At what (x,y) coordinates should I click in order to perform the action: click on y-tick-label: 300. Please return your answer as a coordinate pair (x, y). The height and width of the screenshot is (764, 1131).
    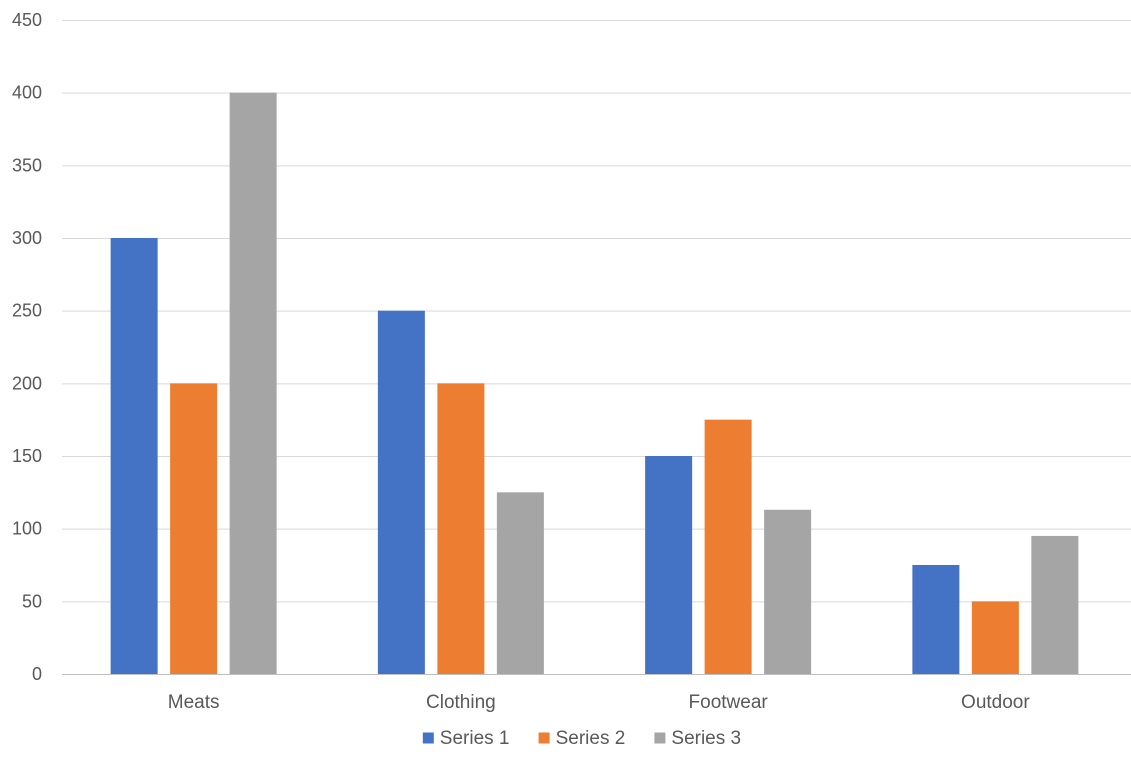
    Looking at the image, I should click on (27, 238).